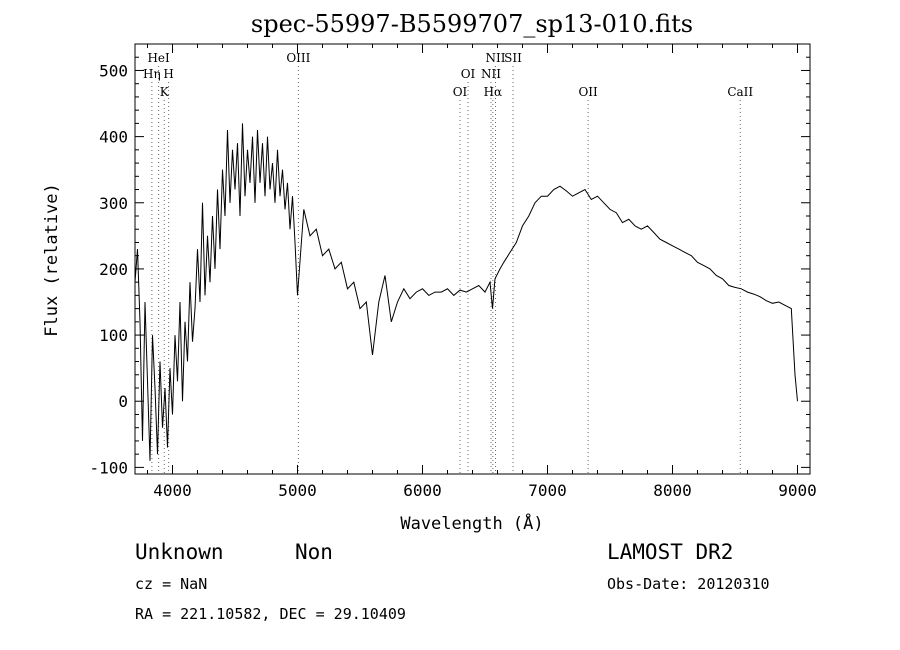  What do you see at coordinates (113, 203) in the screenshot?
I see `y-tick-label: 300` at bounding box center [113, 203].